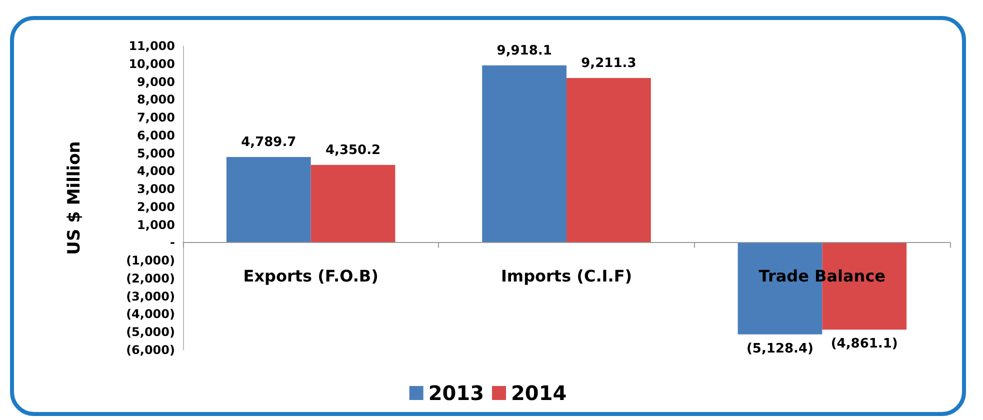 This screenshot has height=420, width=983. I want to click on legend-label: 2014, so click(539, 393).